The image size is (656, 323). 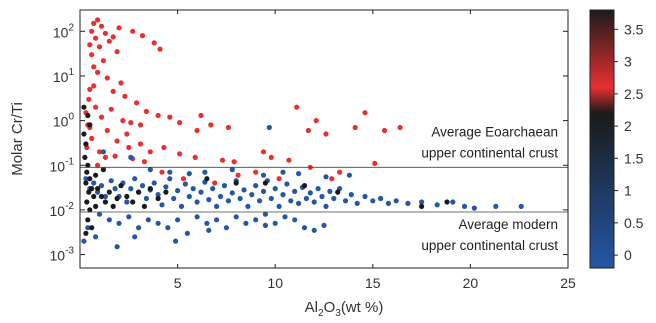 What do you see at coordinates (602, 139) in the screenshot?
I see `colorbar` at bounding box center [602, 139].